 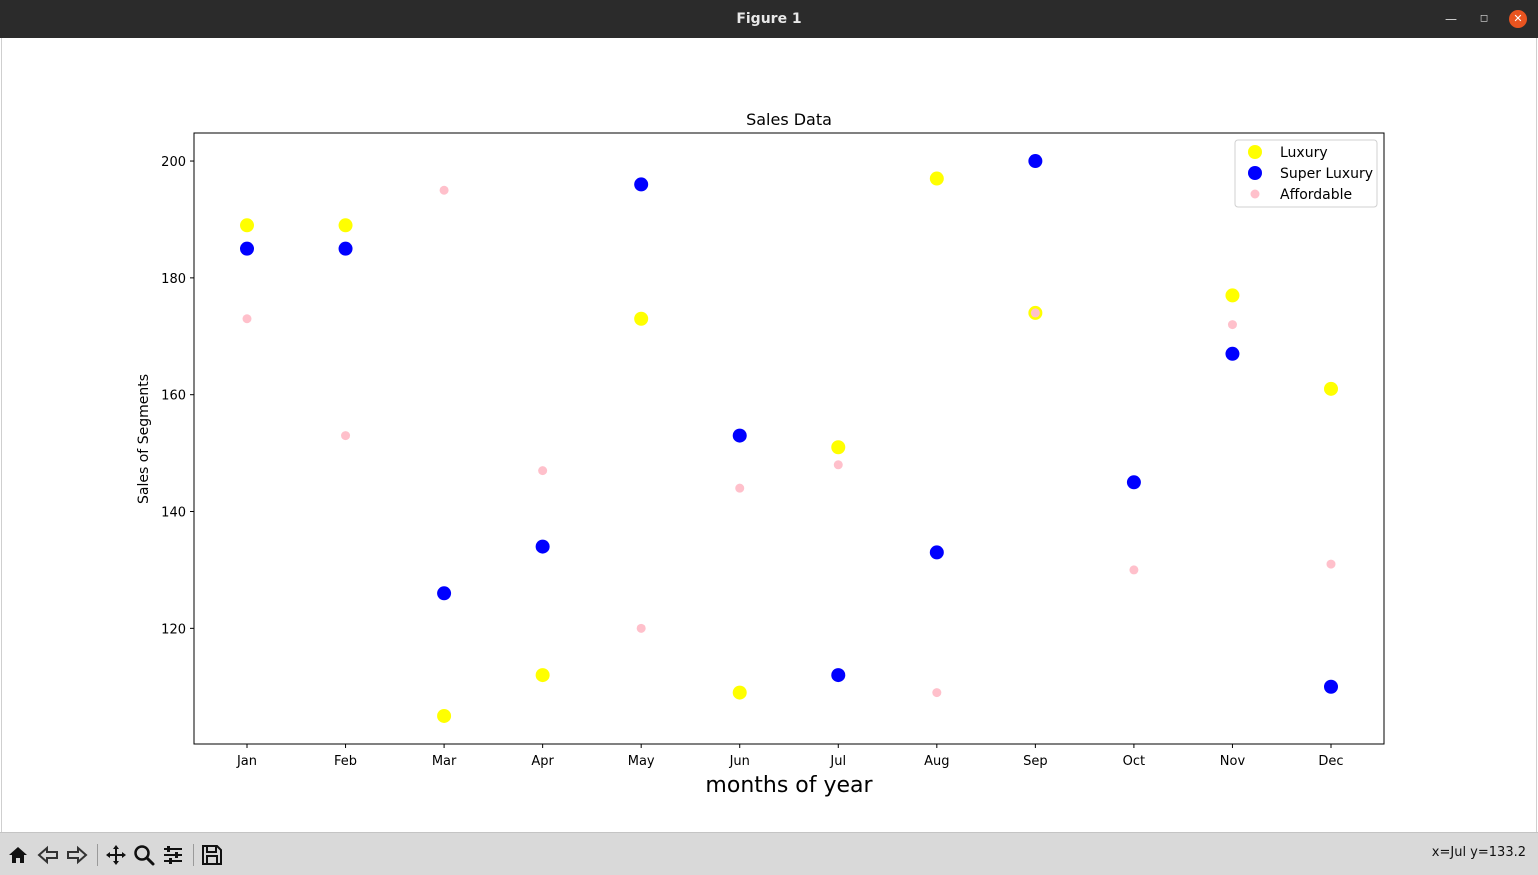 I want to click on x-tick-label: Sep, so click(x=1035, y=761).